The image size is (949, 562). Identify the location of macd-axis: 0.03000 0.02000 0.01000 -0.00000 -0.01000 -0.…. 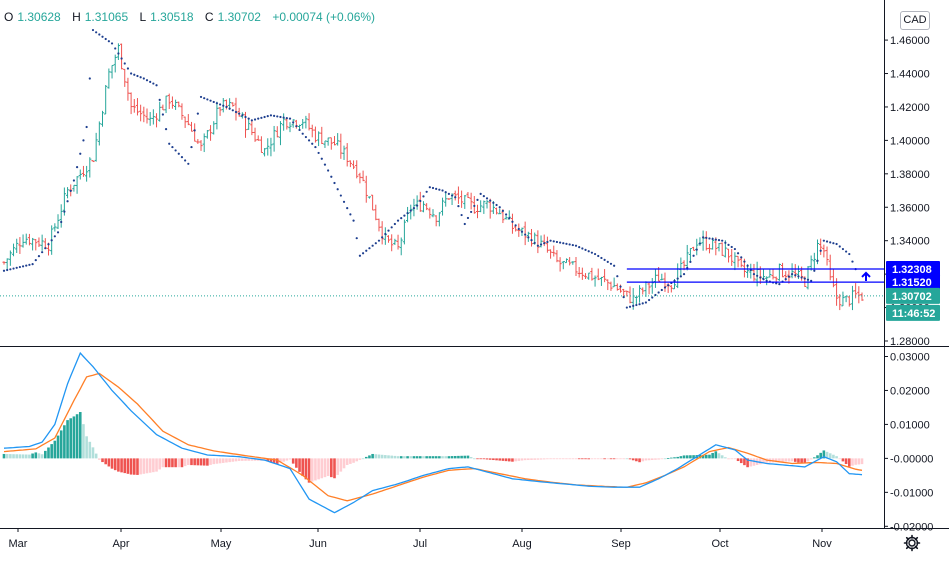
(908, 442).